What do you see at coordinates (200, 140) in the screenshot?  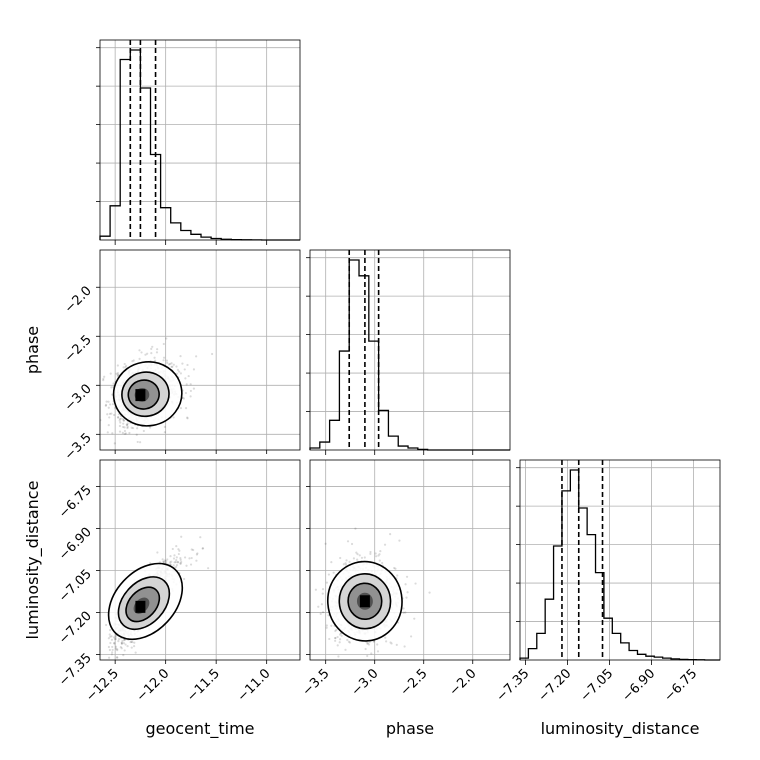 I see `panel-frame` at bounding box center [200, 140].